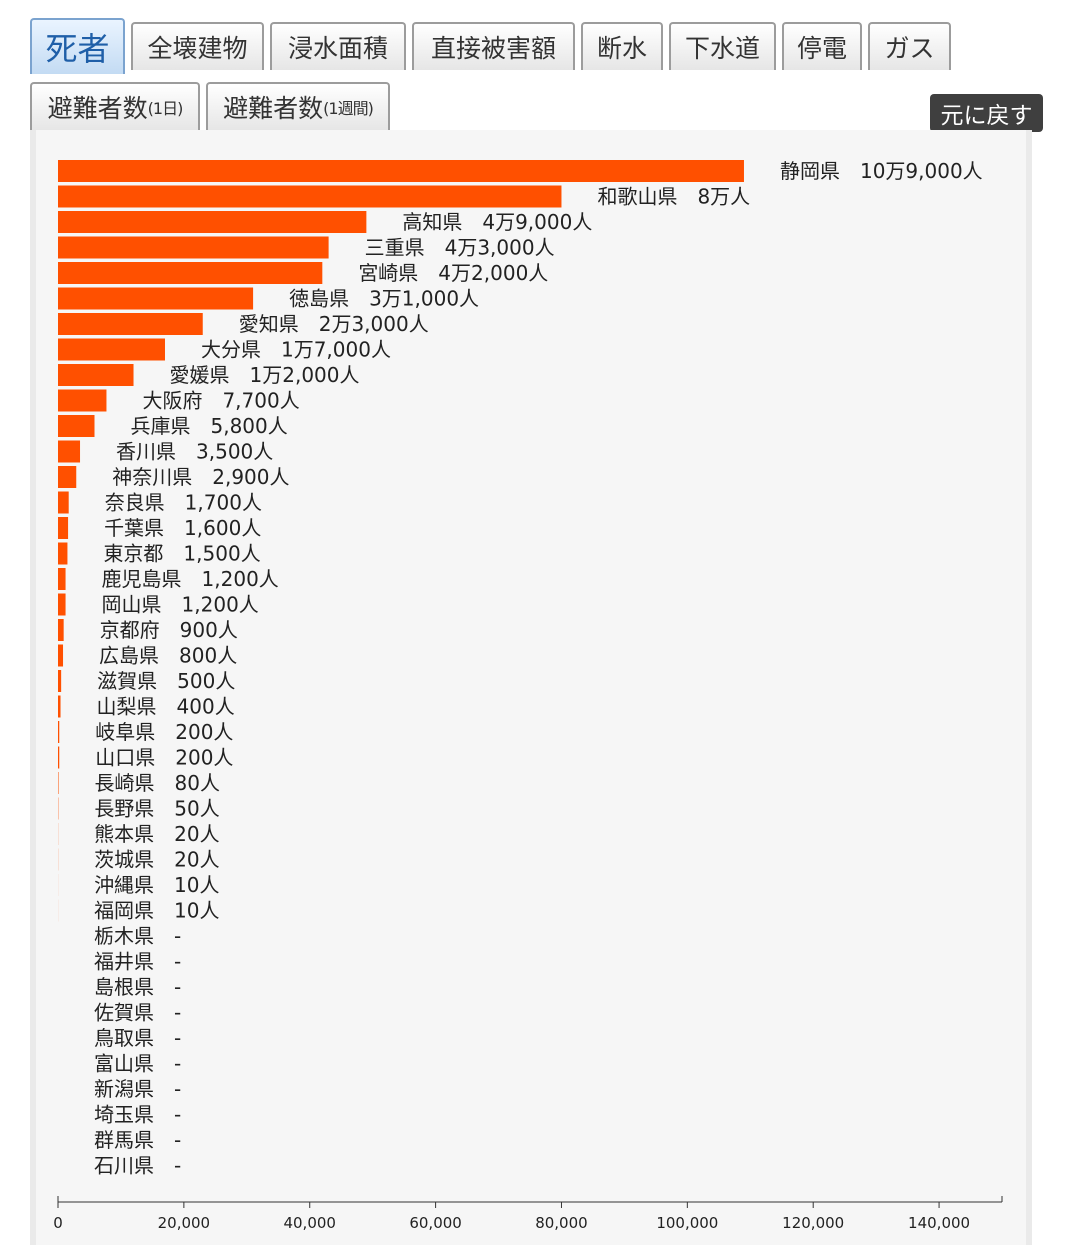 The image size is (1079, 1249). I want to click on bar-label-17: 岡山県 1,200人, so click(180, 605).